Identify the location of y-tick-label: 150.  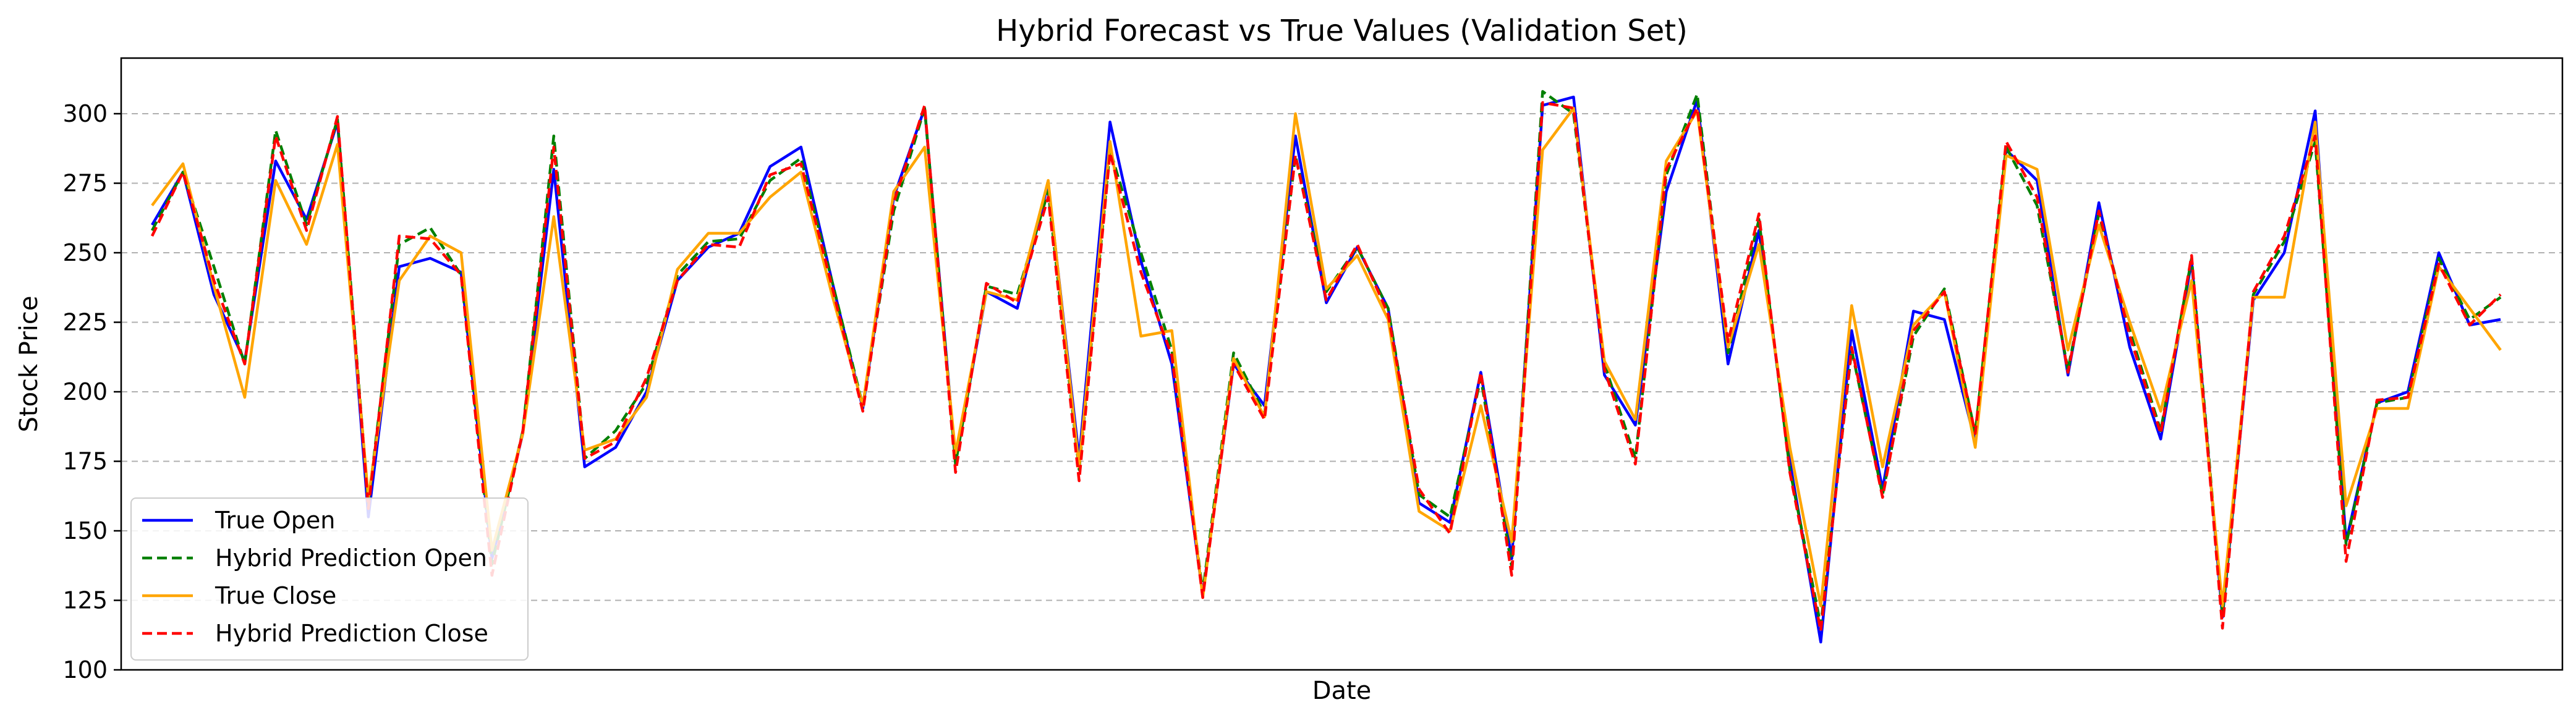
(85, 530).